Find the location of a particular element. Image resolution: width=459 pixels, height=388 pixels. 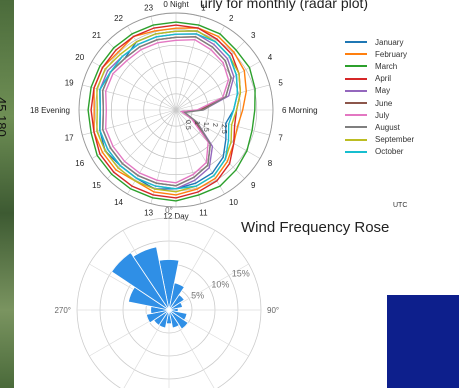

legend-label: June is located at coordinates (384, 103).